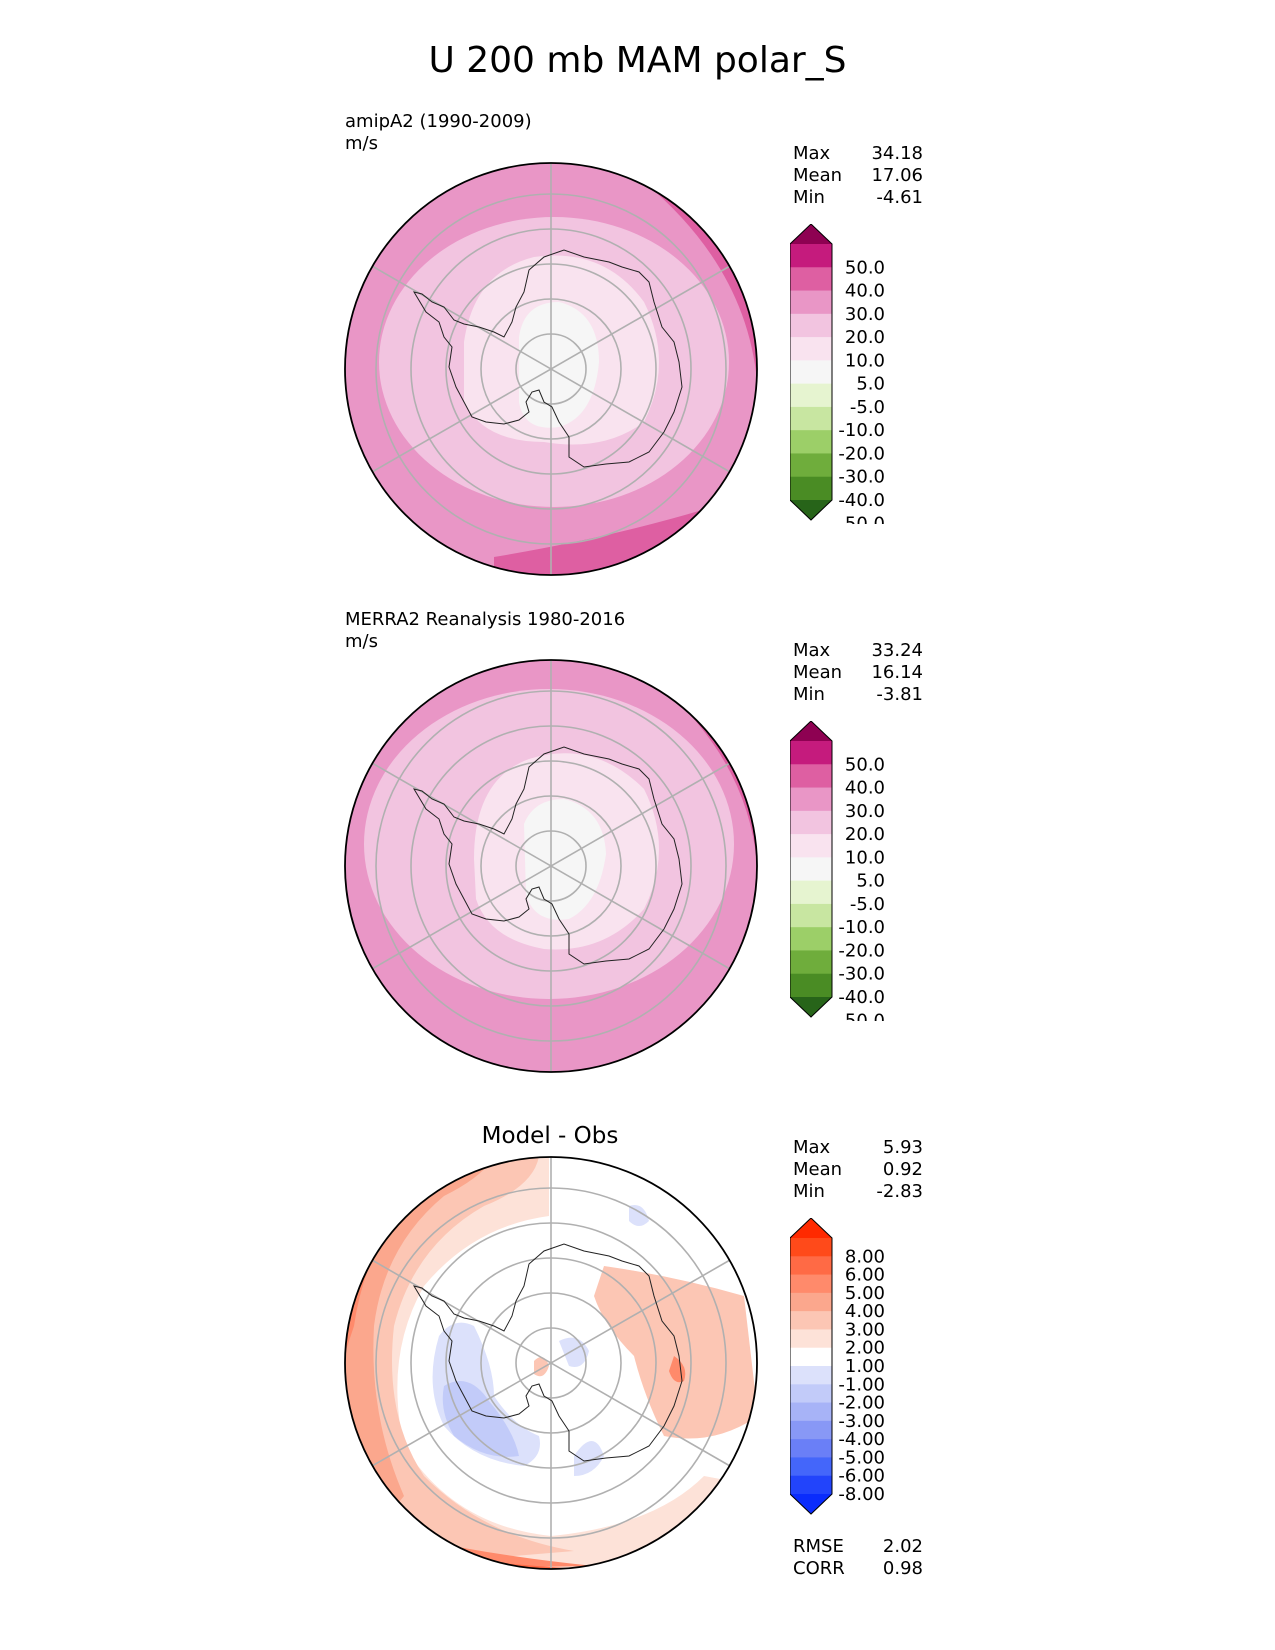  Describe the element at coordinates (865, 1329) in the screenshot. I see `colorbar-tick-label: 3.00` at that location.